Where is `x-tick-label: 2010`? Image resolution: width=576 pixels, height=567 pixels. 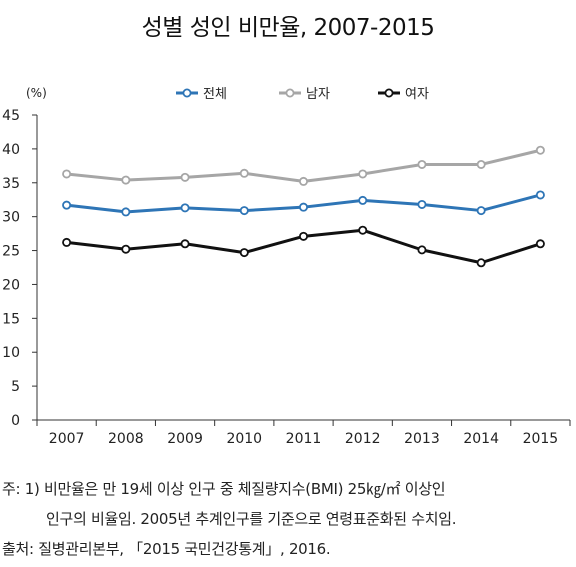
x-tick-label: 2010 is located at coordinates (244, 439).